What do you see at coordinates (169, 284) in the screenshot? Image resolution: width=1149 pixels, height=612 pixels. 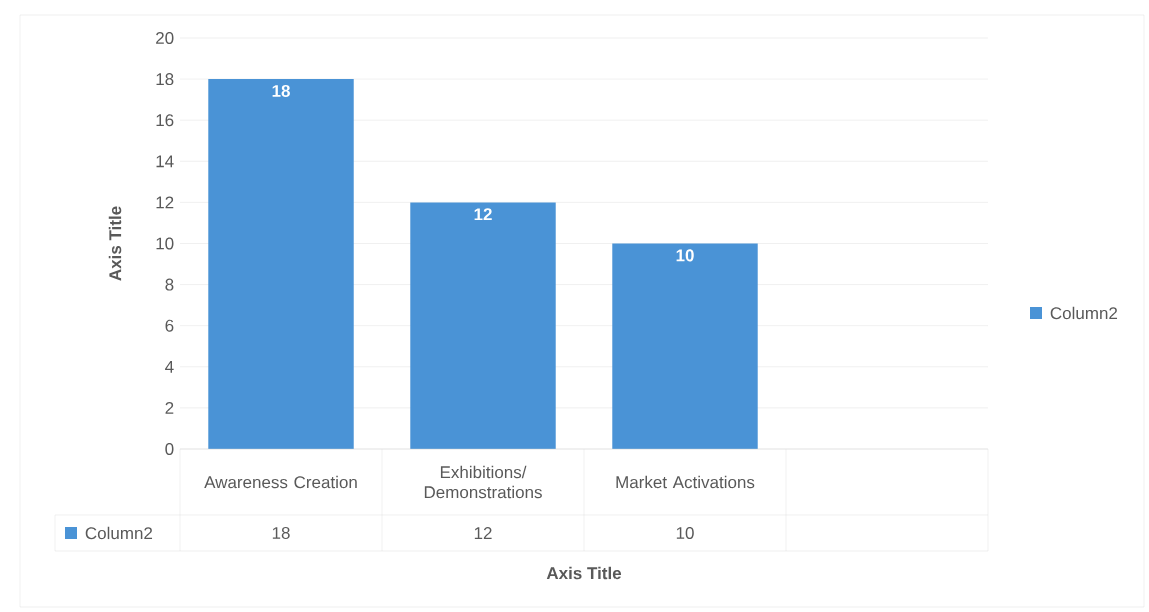 I see `y-tick-label: 8` at bounding box center [169, 284].